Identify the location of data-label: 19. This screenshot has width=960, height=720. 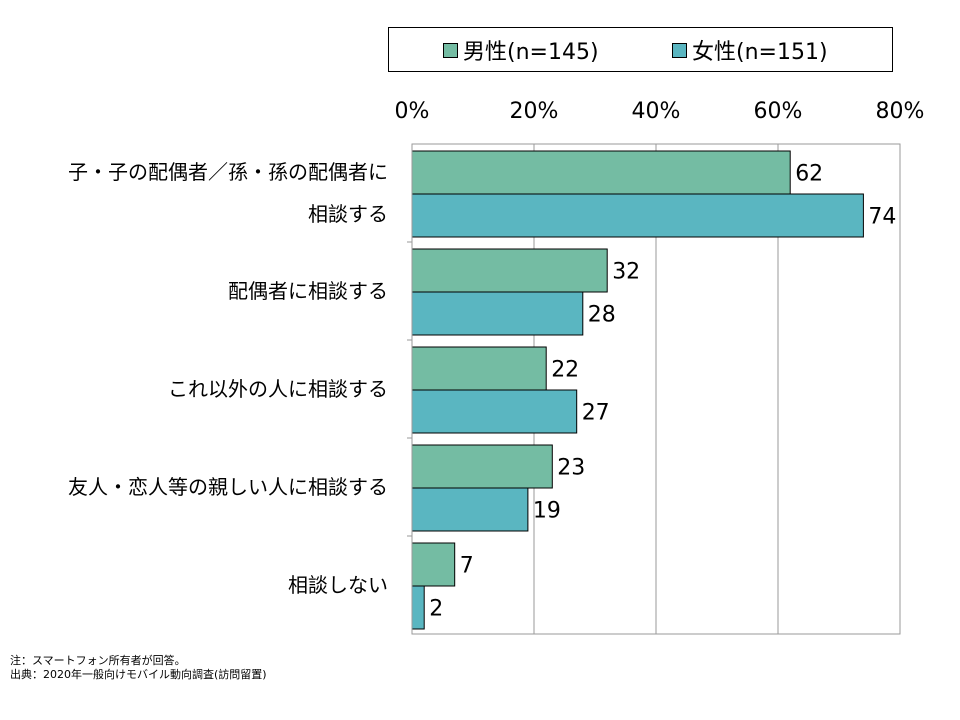
(547, 511).